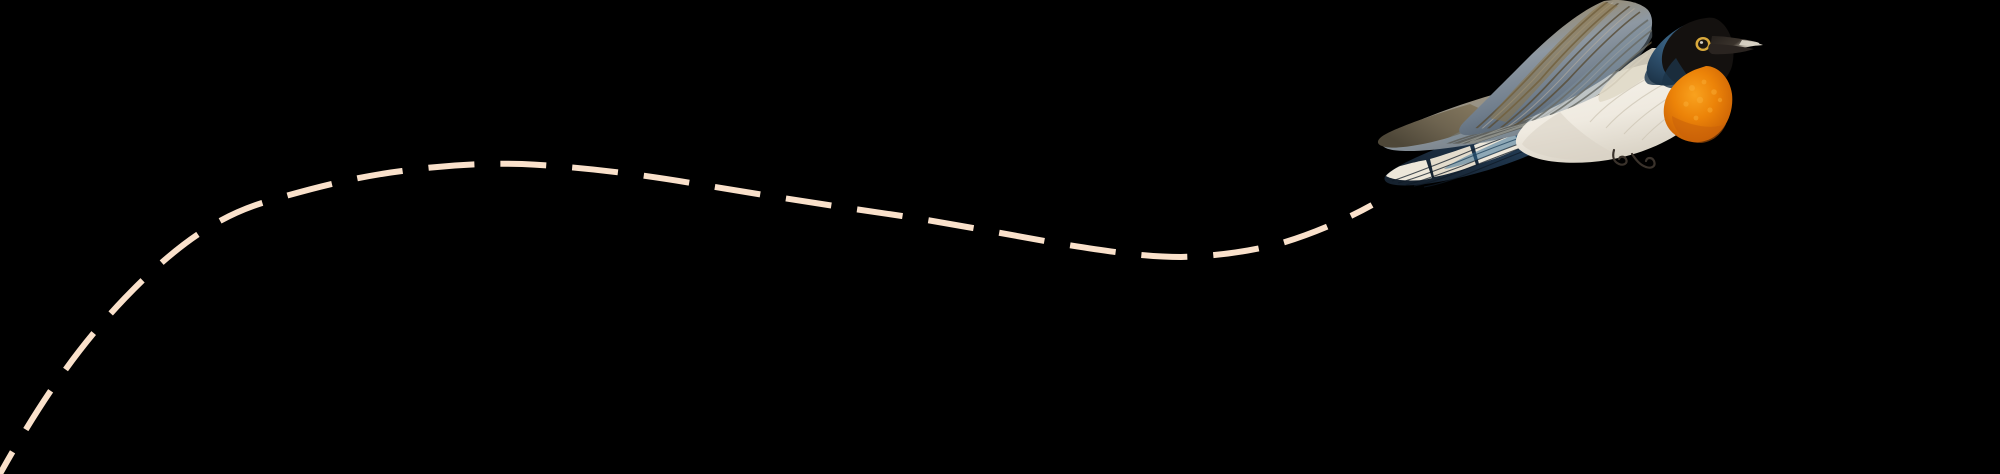  Describe the element at coordinates (1436, 126) in the screenshot. I see `lower-wing-primary-tip` at that location.